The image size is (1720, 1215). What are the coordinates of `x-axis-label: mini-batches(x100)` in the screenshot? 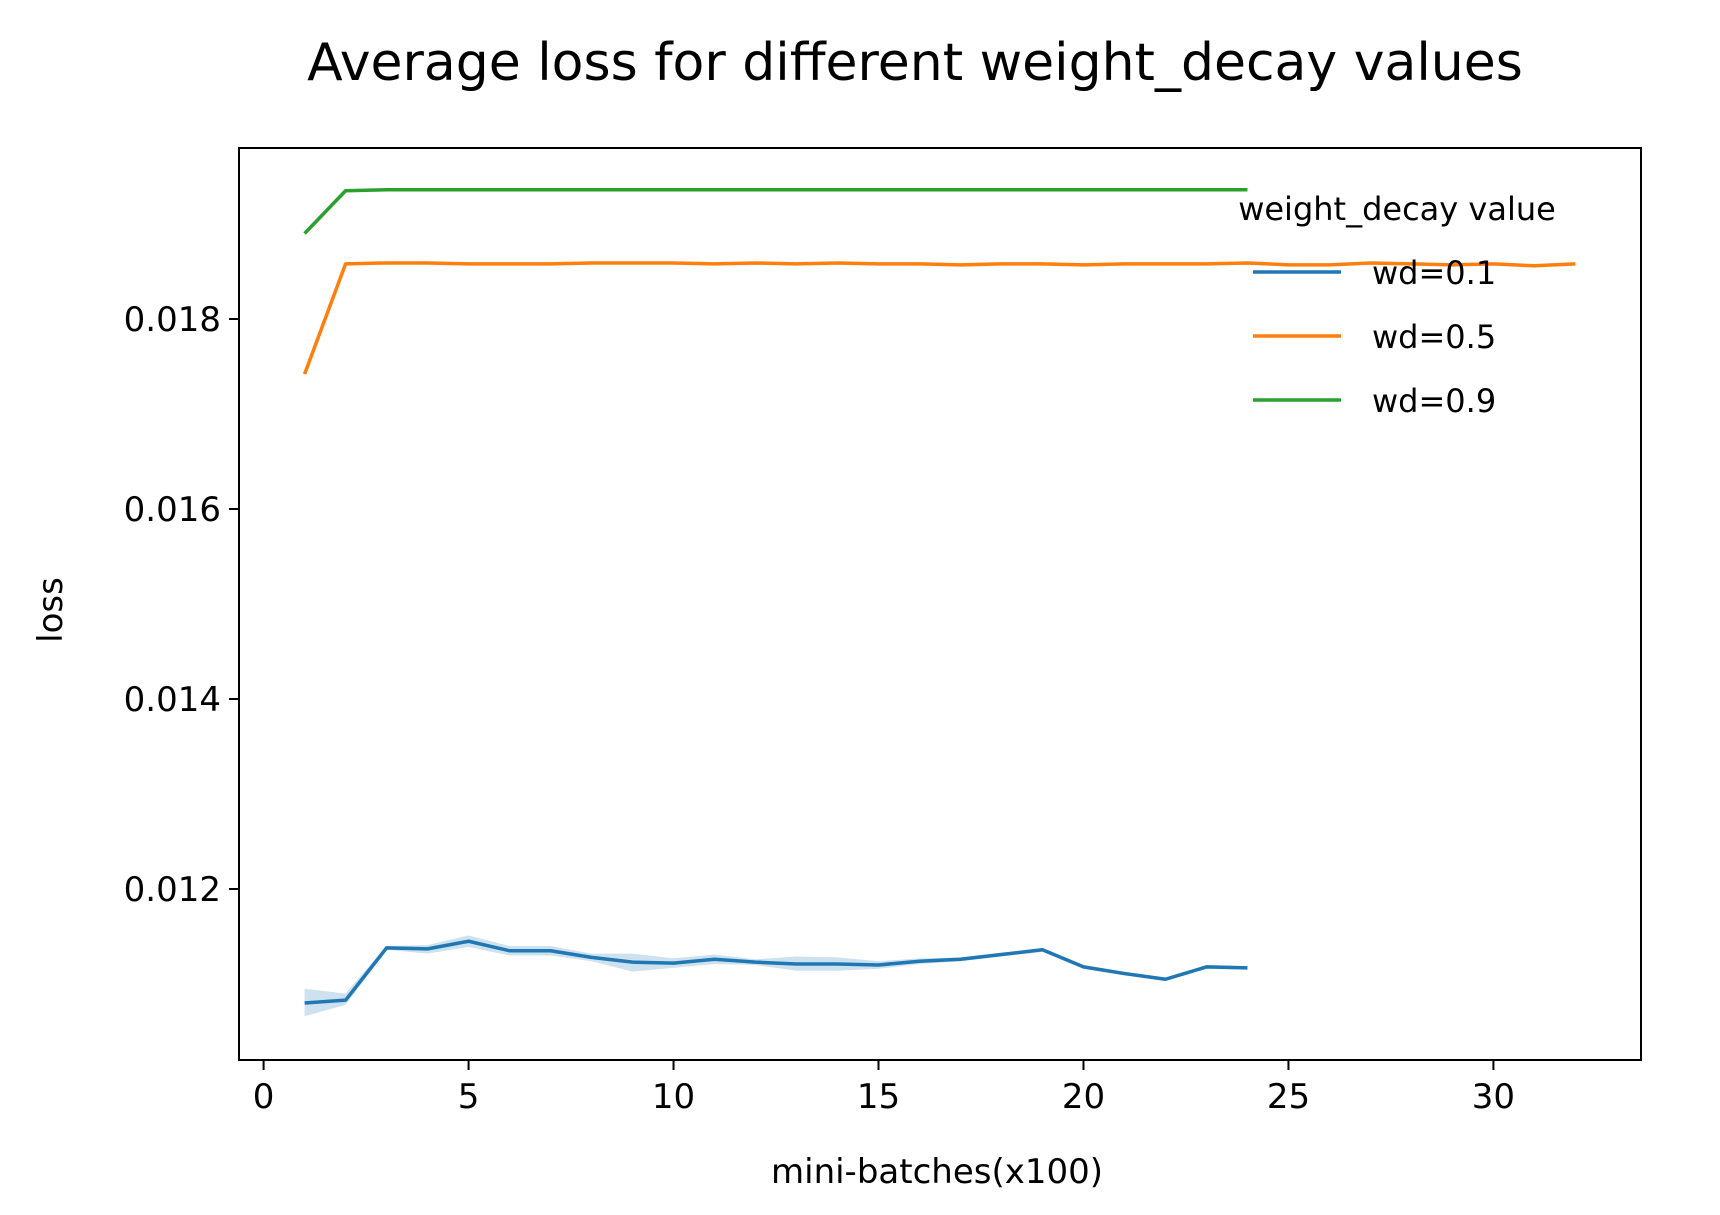 It's located at (937, 1172).